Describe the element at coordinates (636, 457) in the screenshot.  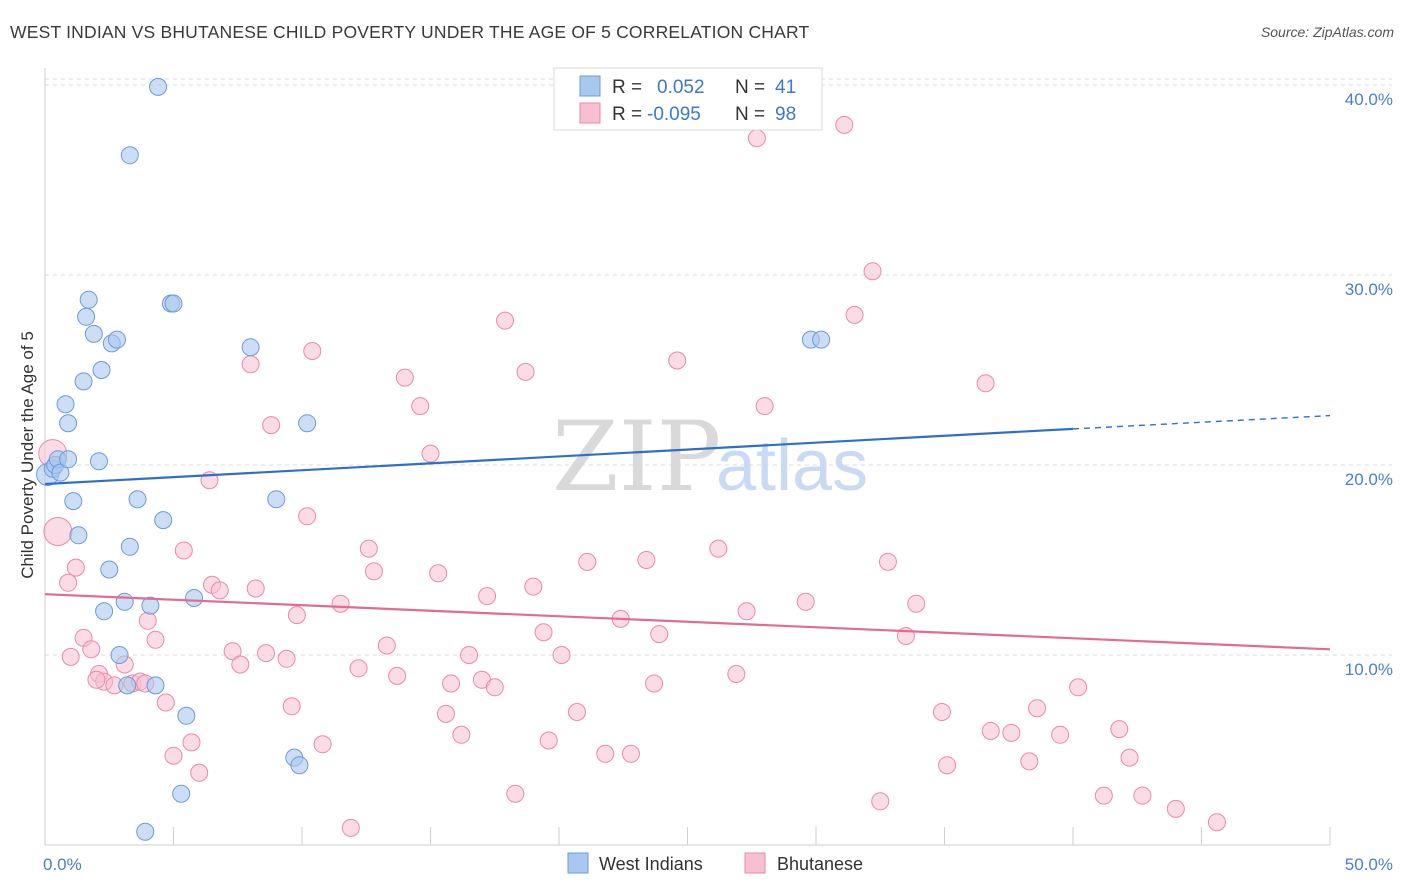
I see `watermark-zip: ZIP` at that location.